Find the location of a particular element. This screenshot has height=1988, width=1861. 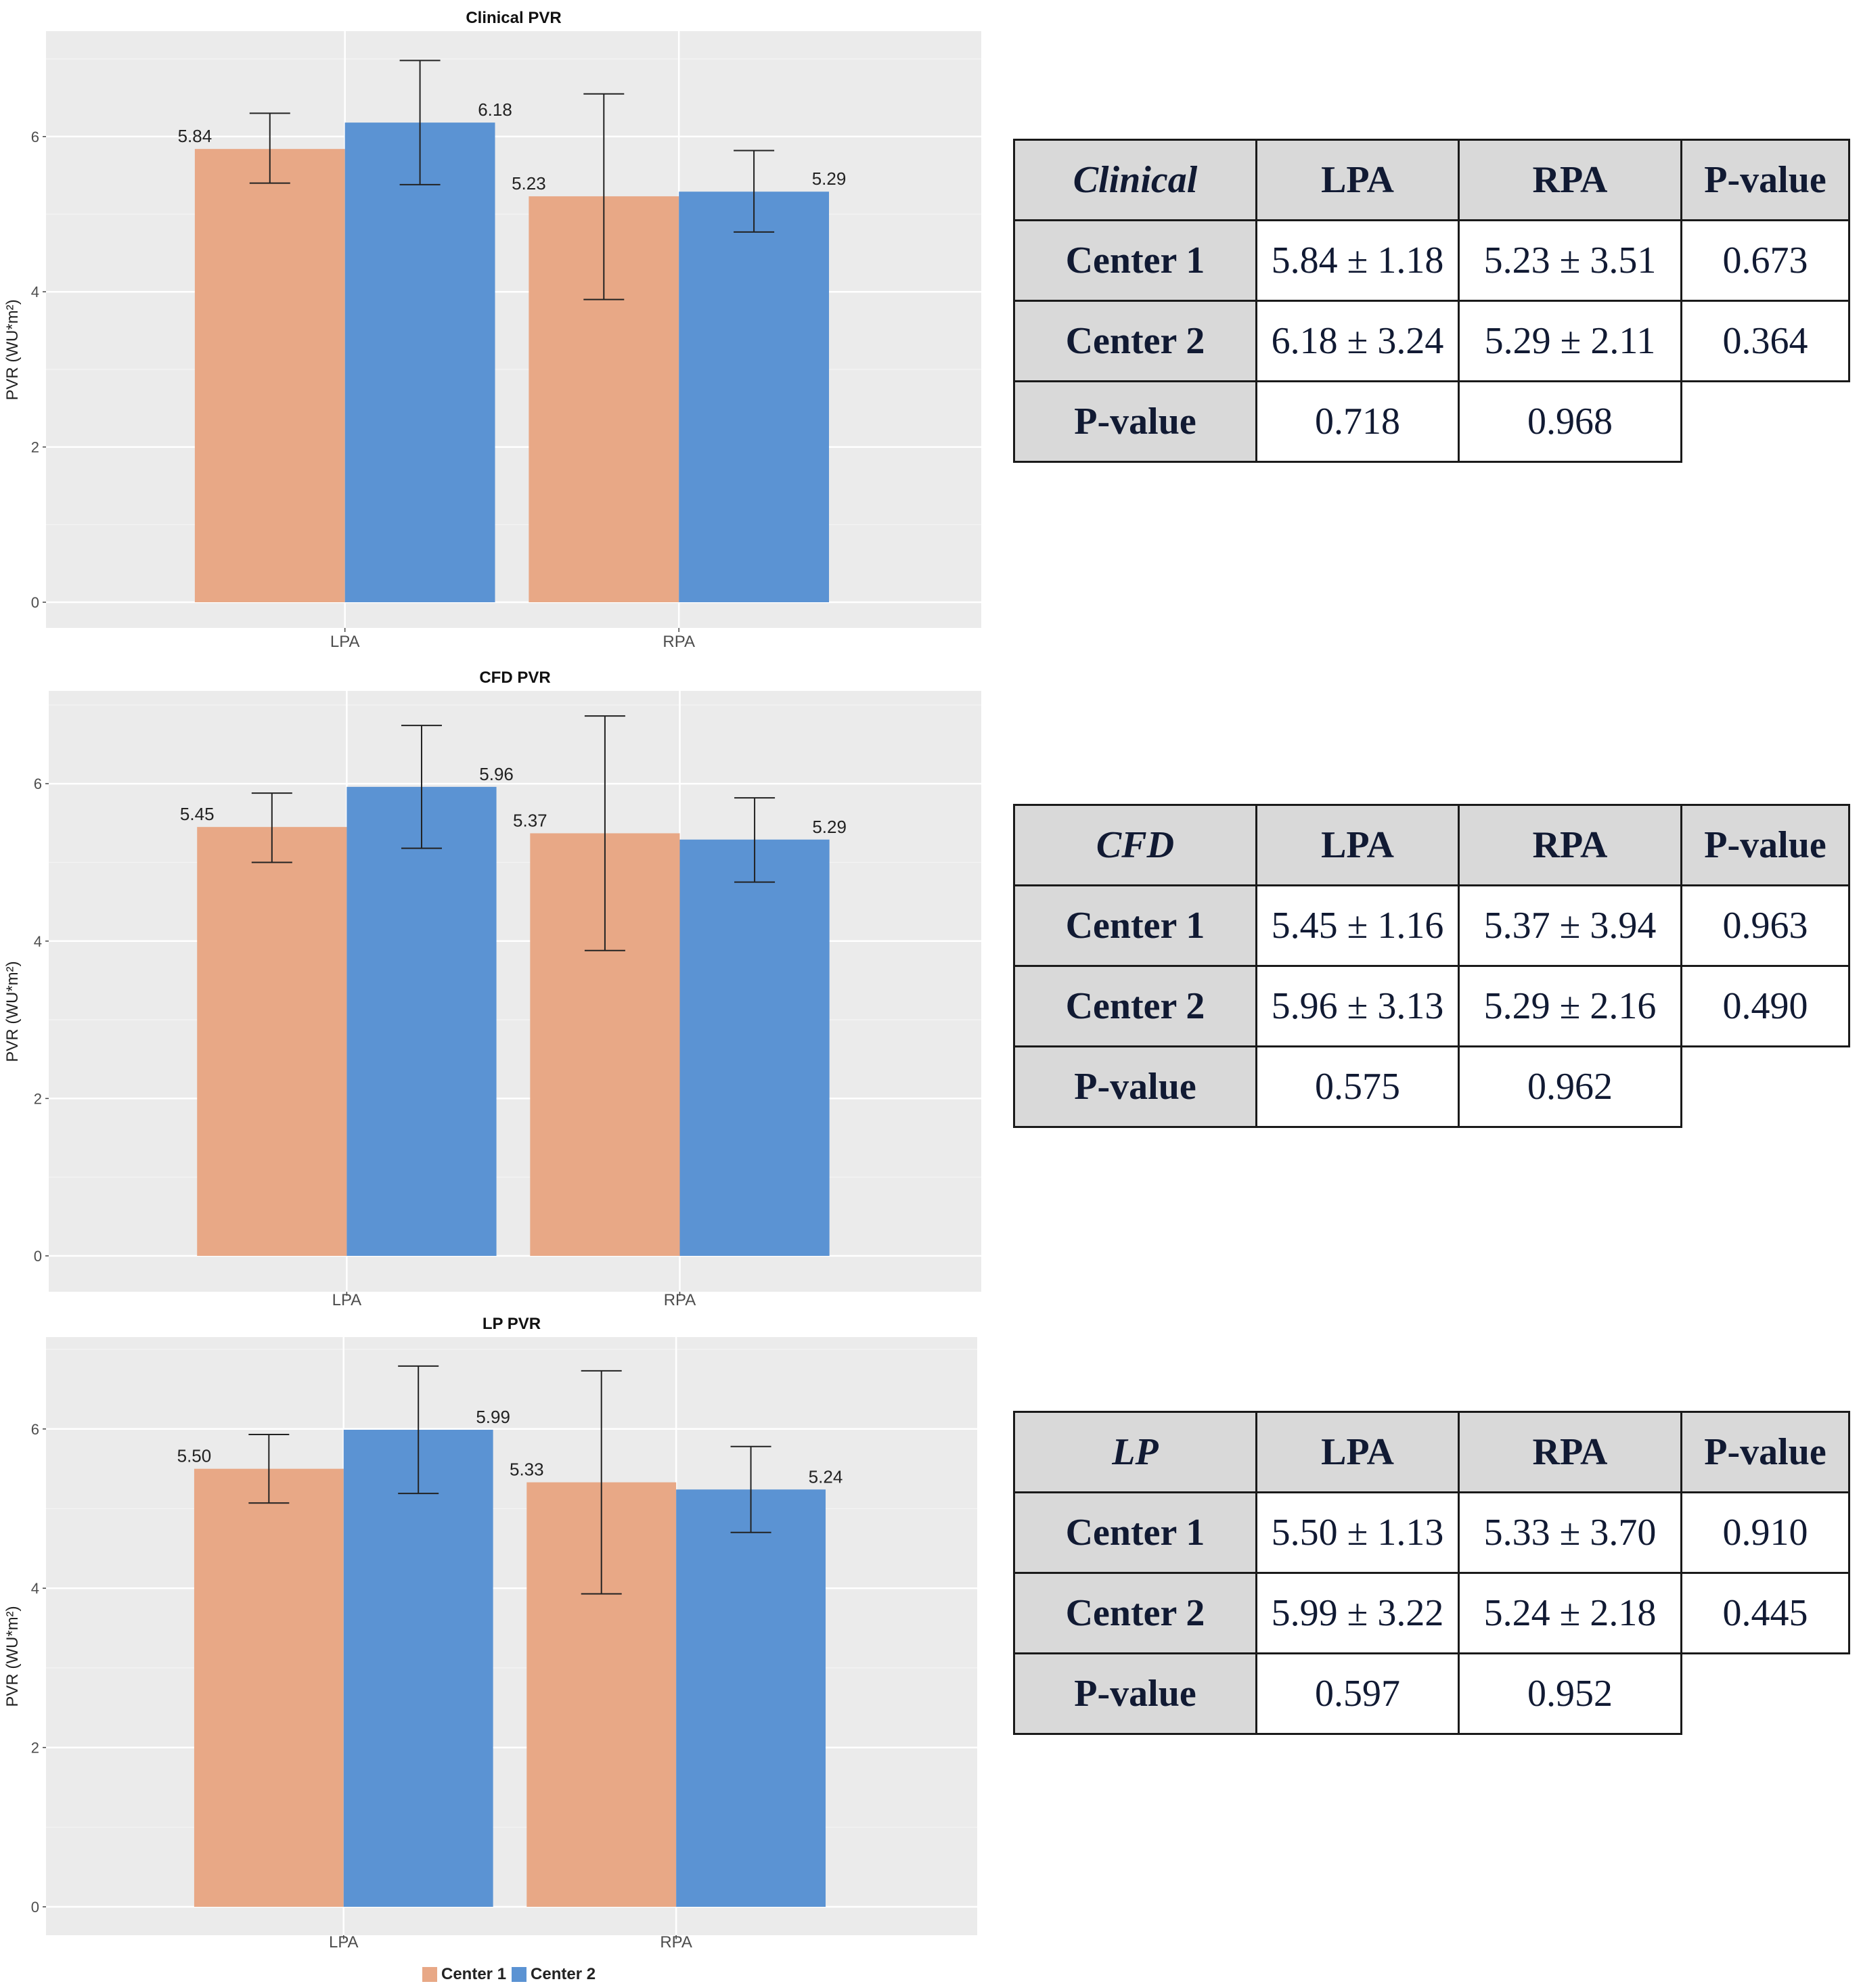

table-cell: 0.490 is located at coordinates (1765, 1006).